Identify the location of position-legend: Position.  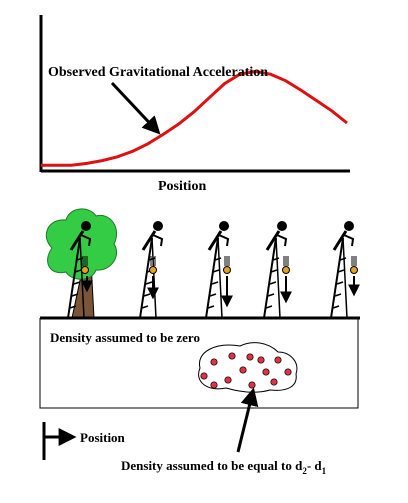
(84, 441).